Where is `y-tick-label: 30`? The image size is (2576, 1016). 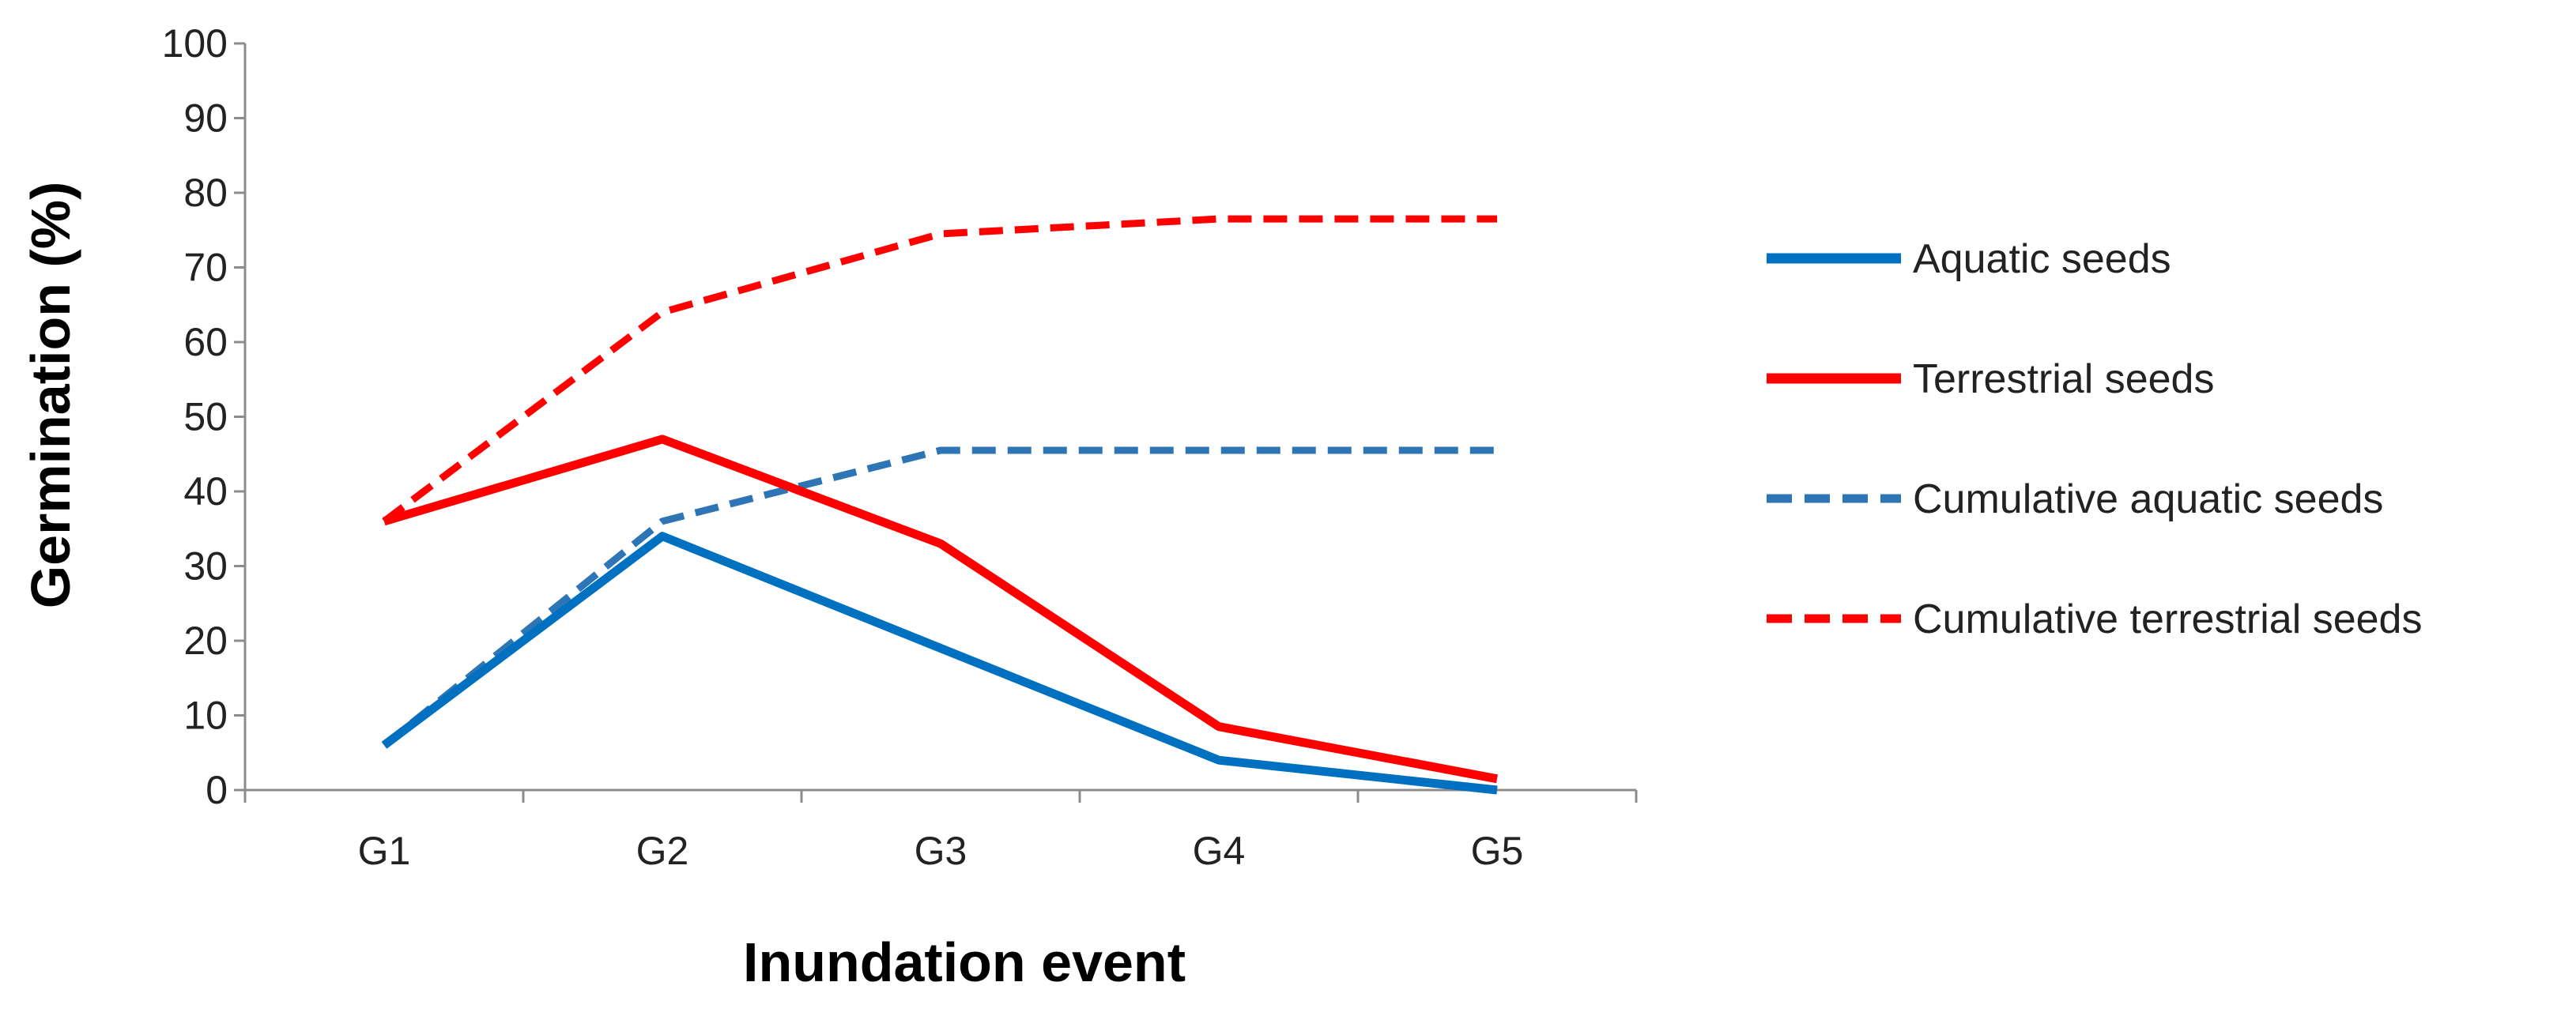
y-tick-label: 30 is located at coordinates (205, 566).